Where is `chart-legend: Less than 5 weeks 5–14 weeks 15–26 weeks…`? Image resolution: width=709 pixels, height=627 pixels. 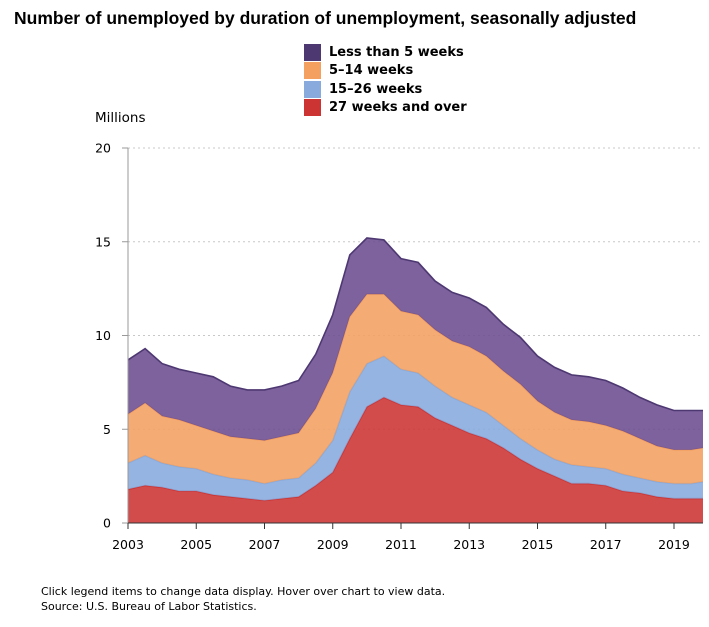
chart-legend: Less than 5 weeks 5–14 weeks 15–26 weeks… is located at coordinates (385, 80).